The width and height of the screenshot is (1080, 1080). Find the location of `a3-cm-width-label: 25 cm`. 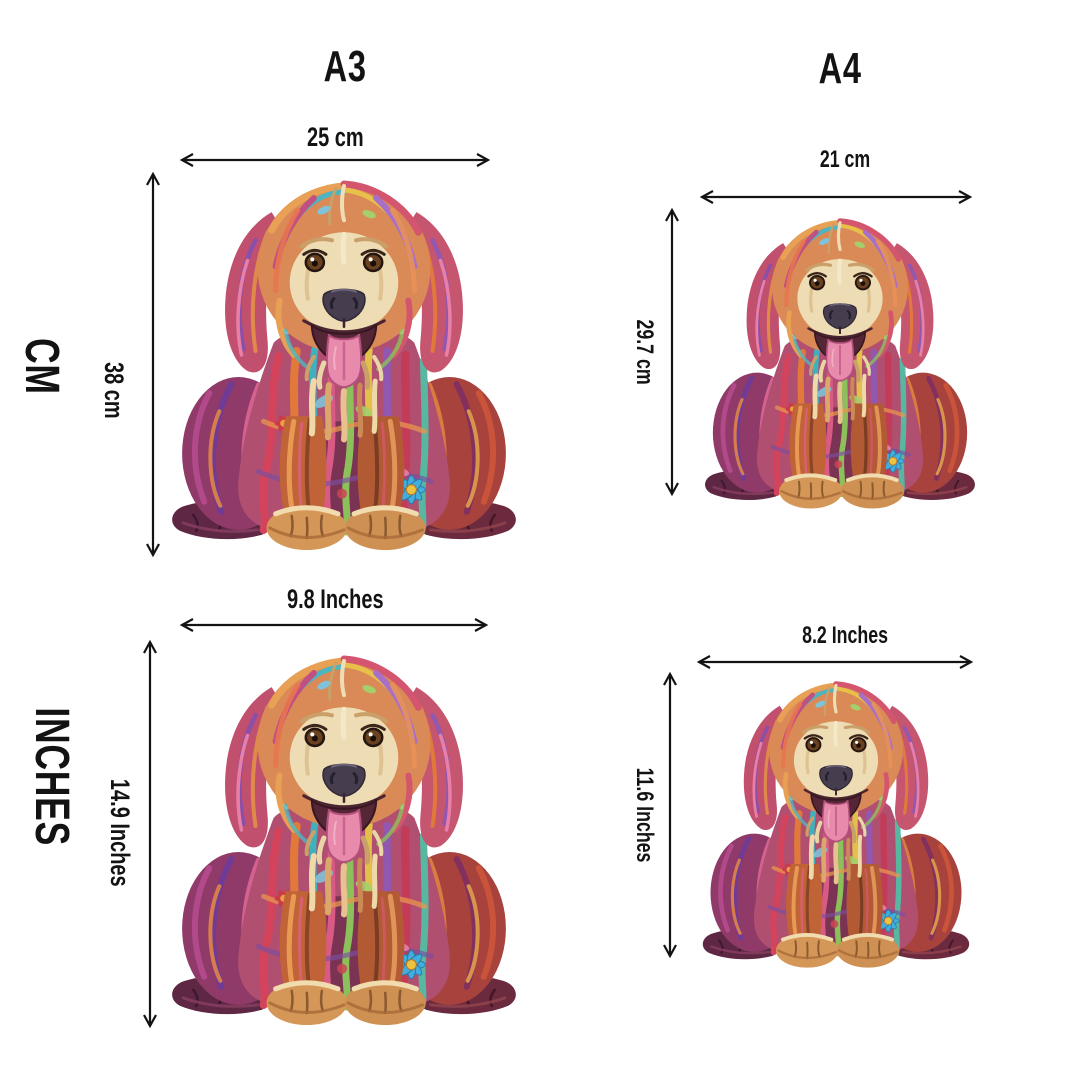

a3-cm-width-label: 25 cm is located at coordinates (335, 137).